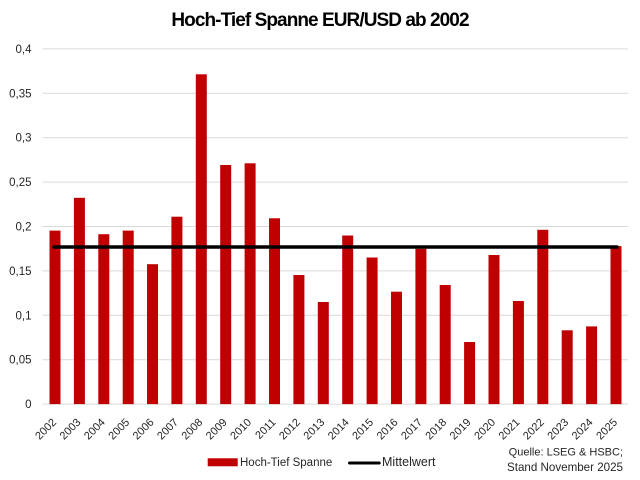 Image resolution: width=640 pixels, height=480 pixels. Describe the element at coordinates (24, 228) in the screenshot. I see `svg-text: 0,2` at that location.